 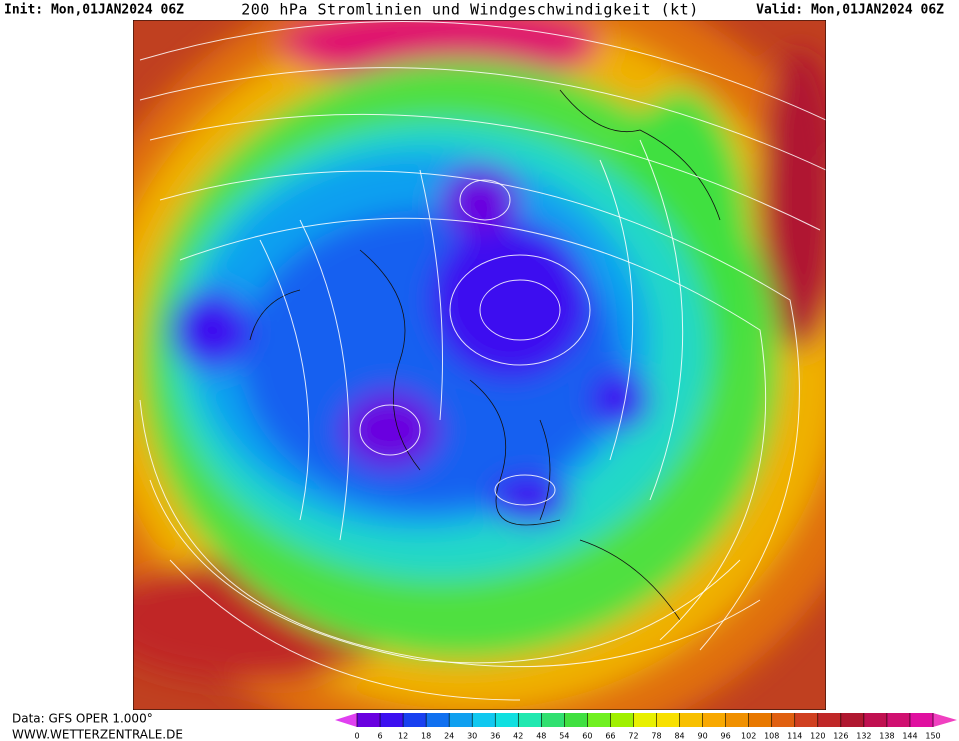 What do you see at coordinates (945, 720) in the screenshot?
I see `colorbar-high-arrow` at bounding box center [945, 720].